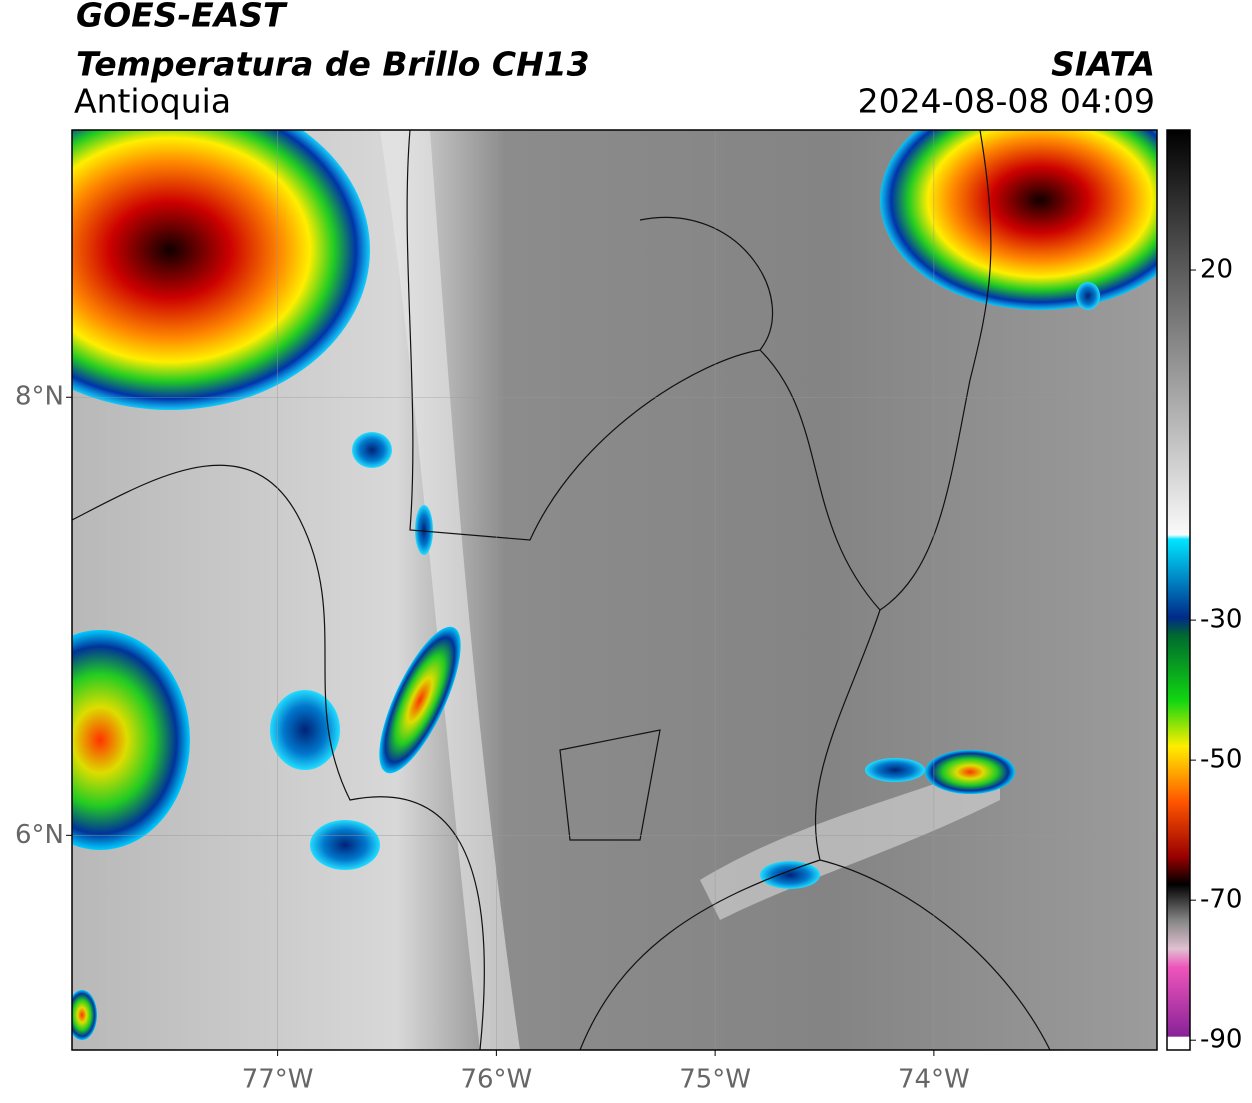  Describe the element at coordinates (715, 1080) in the screenshot. I see `x-tick-label: 75°W` at that location.